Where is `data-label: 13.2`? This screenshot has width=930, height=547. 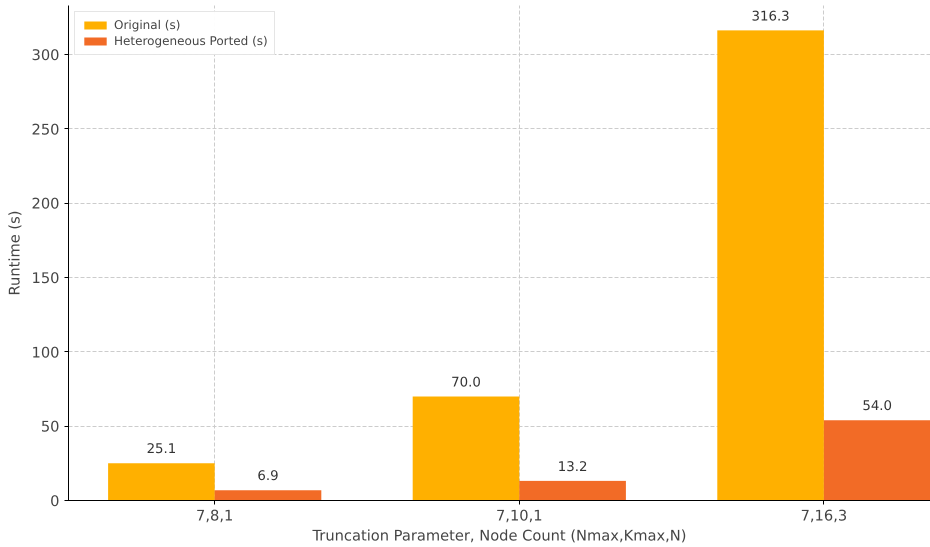
data-label: 13.2 is located at coordinates (573, 467).